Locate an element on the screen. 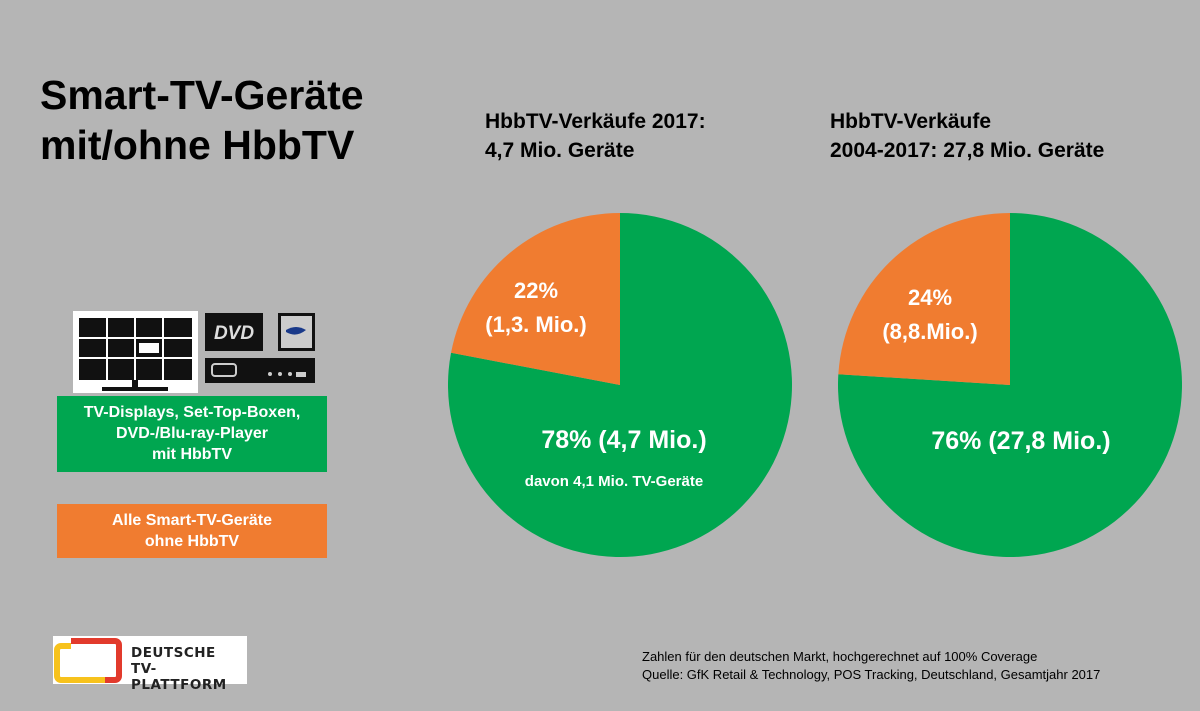  page-title: Smart-TV-Geräte mit/ohne HbbTV is located at coordinates (202, 120).